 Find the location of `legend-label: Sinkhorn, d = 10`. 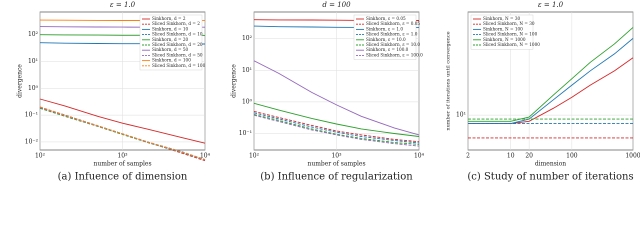

legend-label: Sinkhorn, d = 10 is located at coordinates (170, 28).